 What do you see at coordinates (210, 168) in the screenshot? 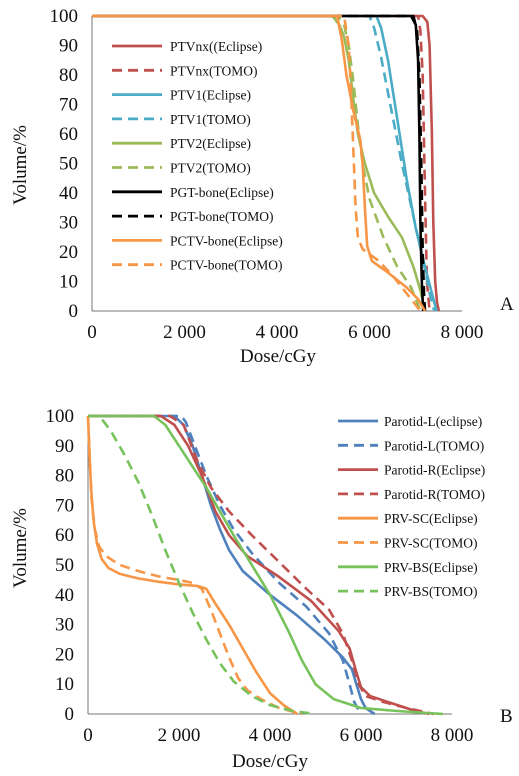
I see `panel-a-legend-label-5: PTV2(TOMO)` at bounding box center [210, 168].